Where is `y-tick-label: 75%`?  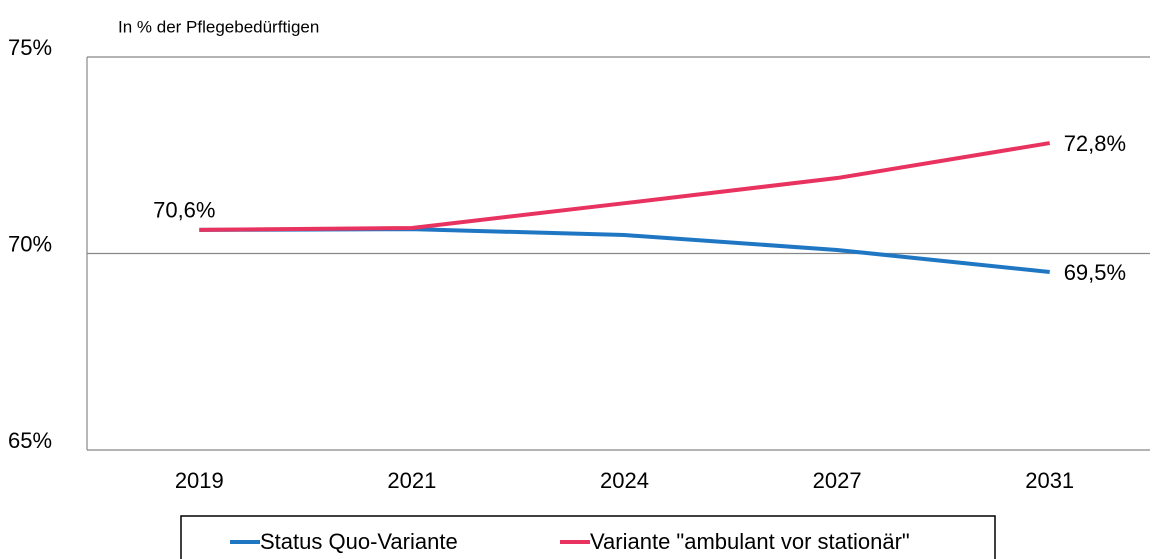
y-tick-label: 75% is located at coordinates (30, 47).